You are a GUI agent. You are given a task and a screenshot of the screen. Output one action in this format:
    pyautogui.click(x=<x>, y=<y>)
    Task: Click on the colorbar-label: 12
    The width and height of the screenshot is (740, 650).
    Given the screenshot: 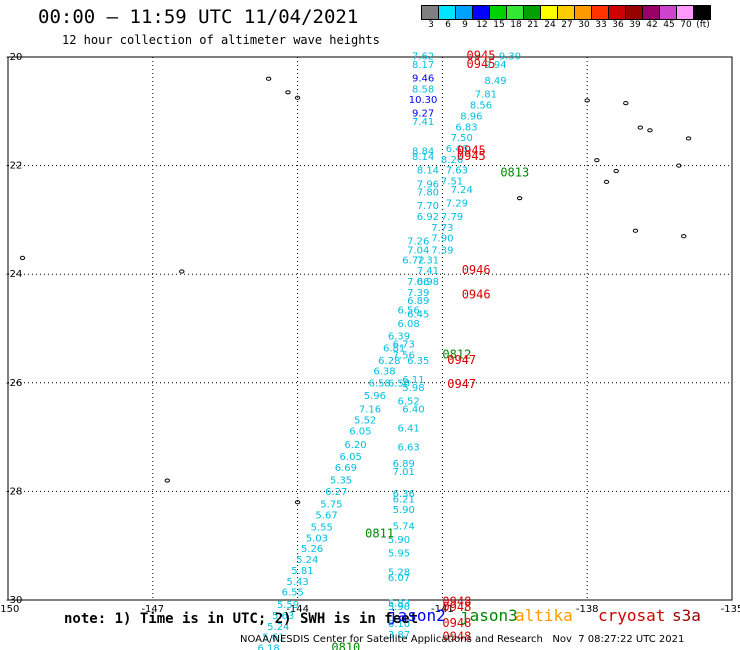 What is the action you would take?
    pyautogui.click(x=482, y=25)
    